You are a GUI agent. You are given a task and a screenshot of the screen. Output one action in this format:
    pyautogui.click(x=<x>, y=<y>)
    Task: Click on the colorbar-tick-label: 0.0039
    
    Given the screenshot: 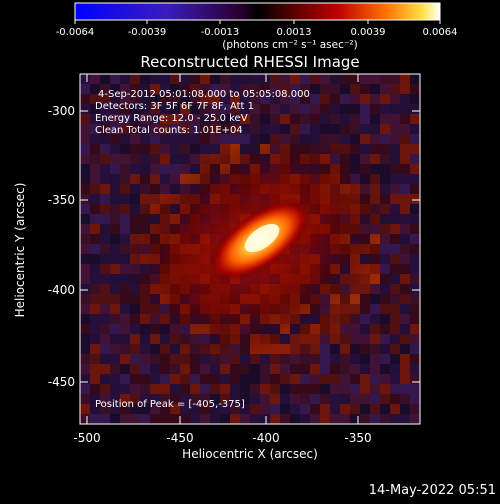 What is the action you would take?
    pyautogui.click(x=368, y=32)
    